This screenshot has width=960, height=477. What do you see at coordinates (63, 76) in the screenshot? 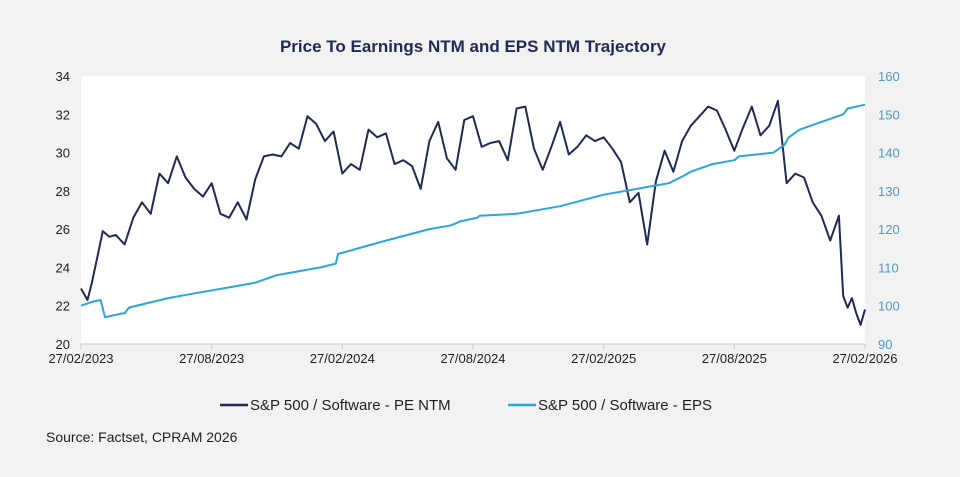
I see `y-left-tick-label: 34` at bounding box center [63, 76].